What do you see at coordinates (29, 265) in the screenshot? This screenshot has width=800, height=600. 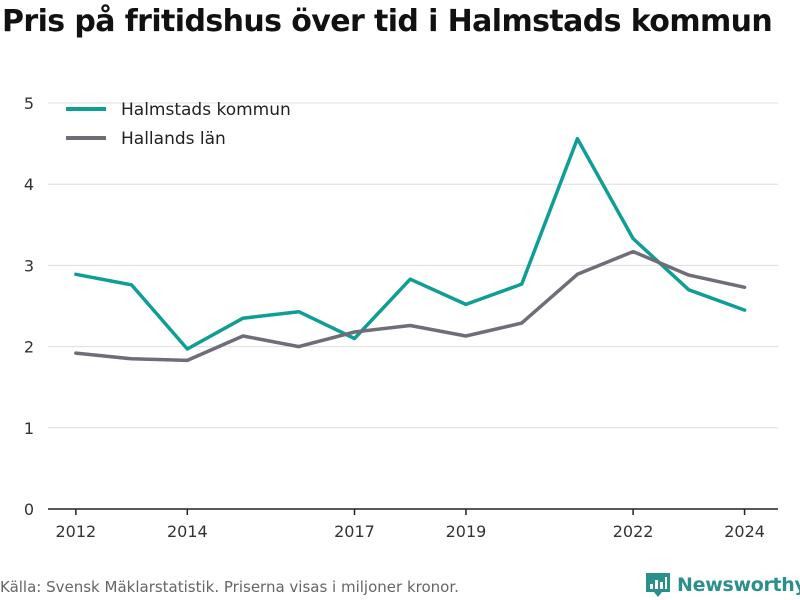 I see `y-tick-label-3: 3` at bounding box center [29, 265].